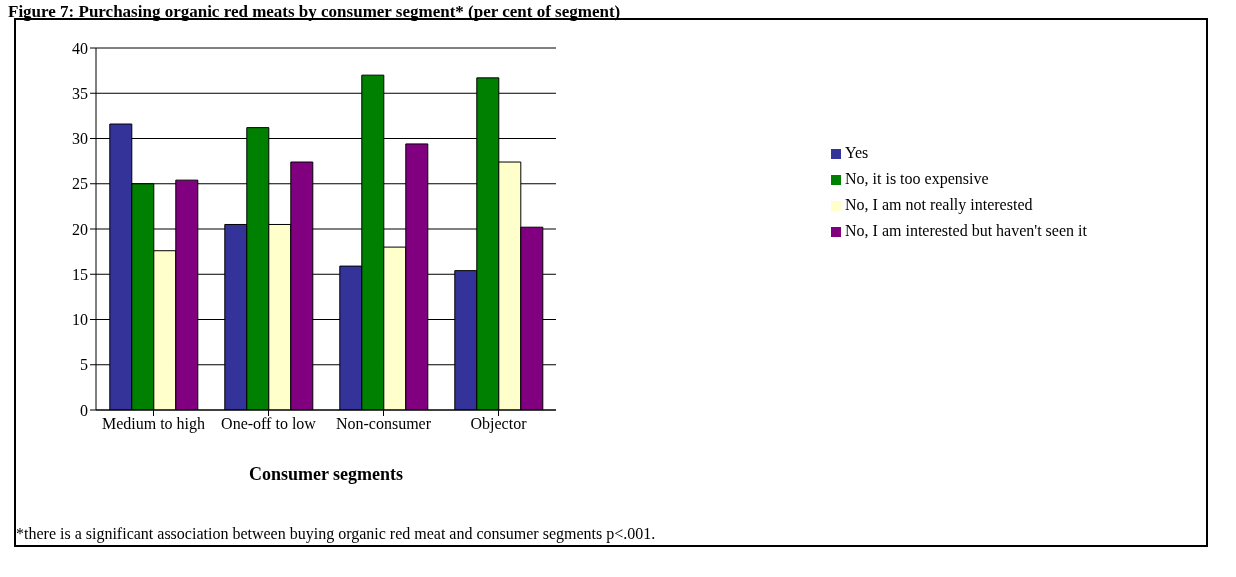 Image resolution: width=1236 pixels, height=577 pixels. I want to click on legend-label: No, I am interested but haven't seen it, so click(966, 230).